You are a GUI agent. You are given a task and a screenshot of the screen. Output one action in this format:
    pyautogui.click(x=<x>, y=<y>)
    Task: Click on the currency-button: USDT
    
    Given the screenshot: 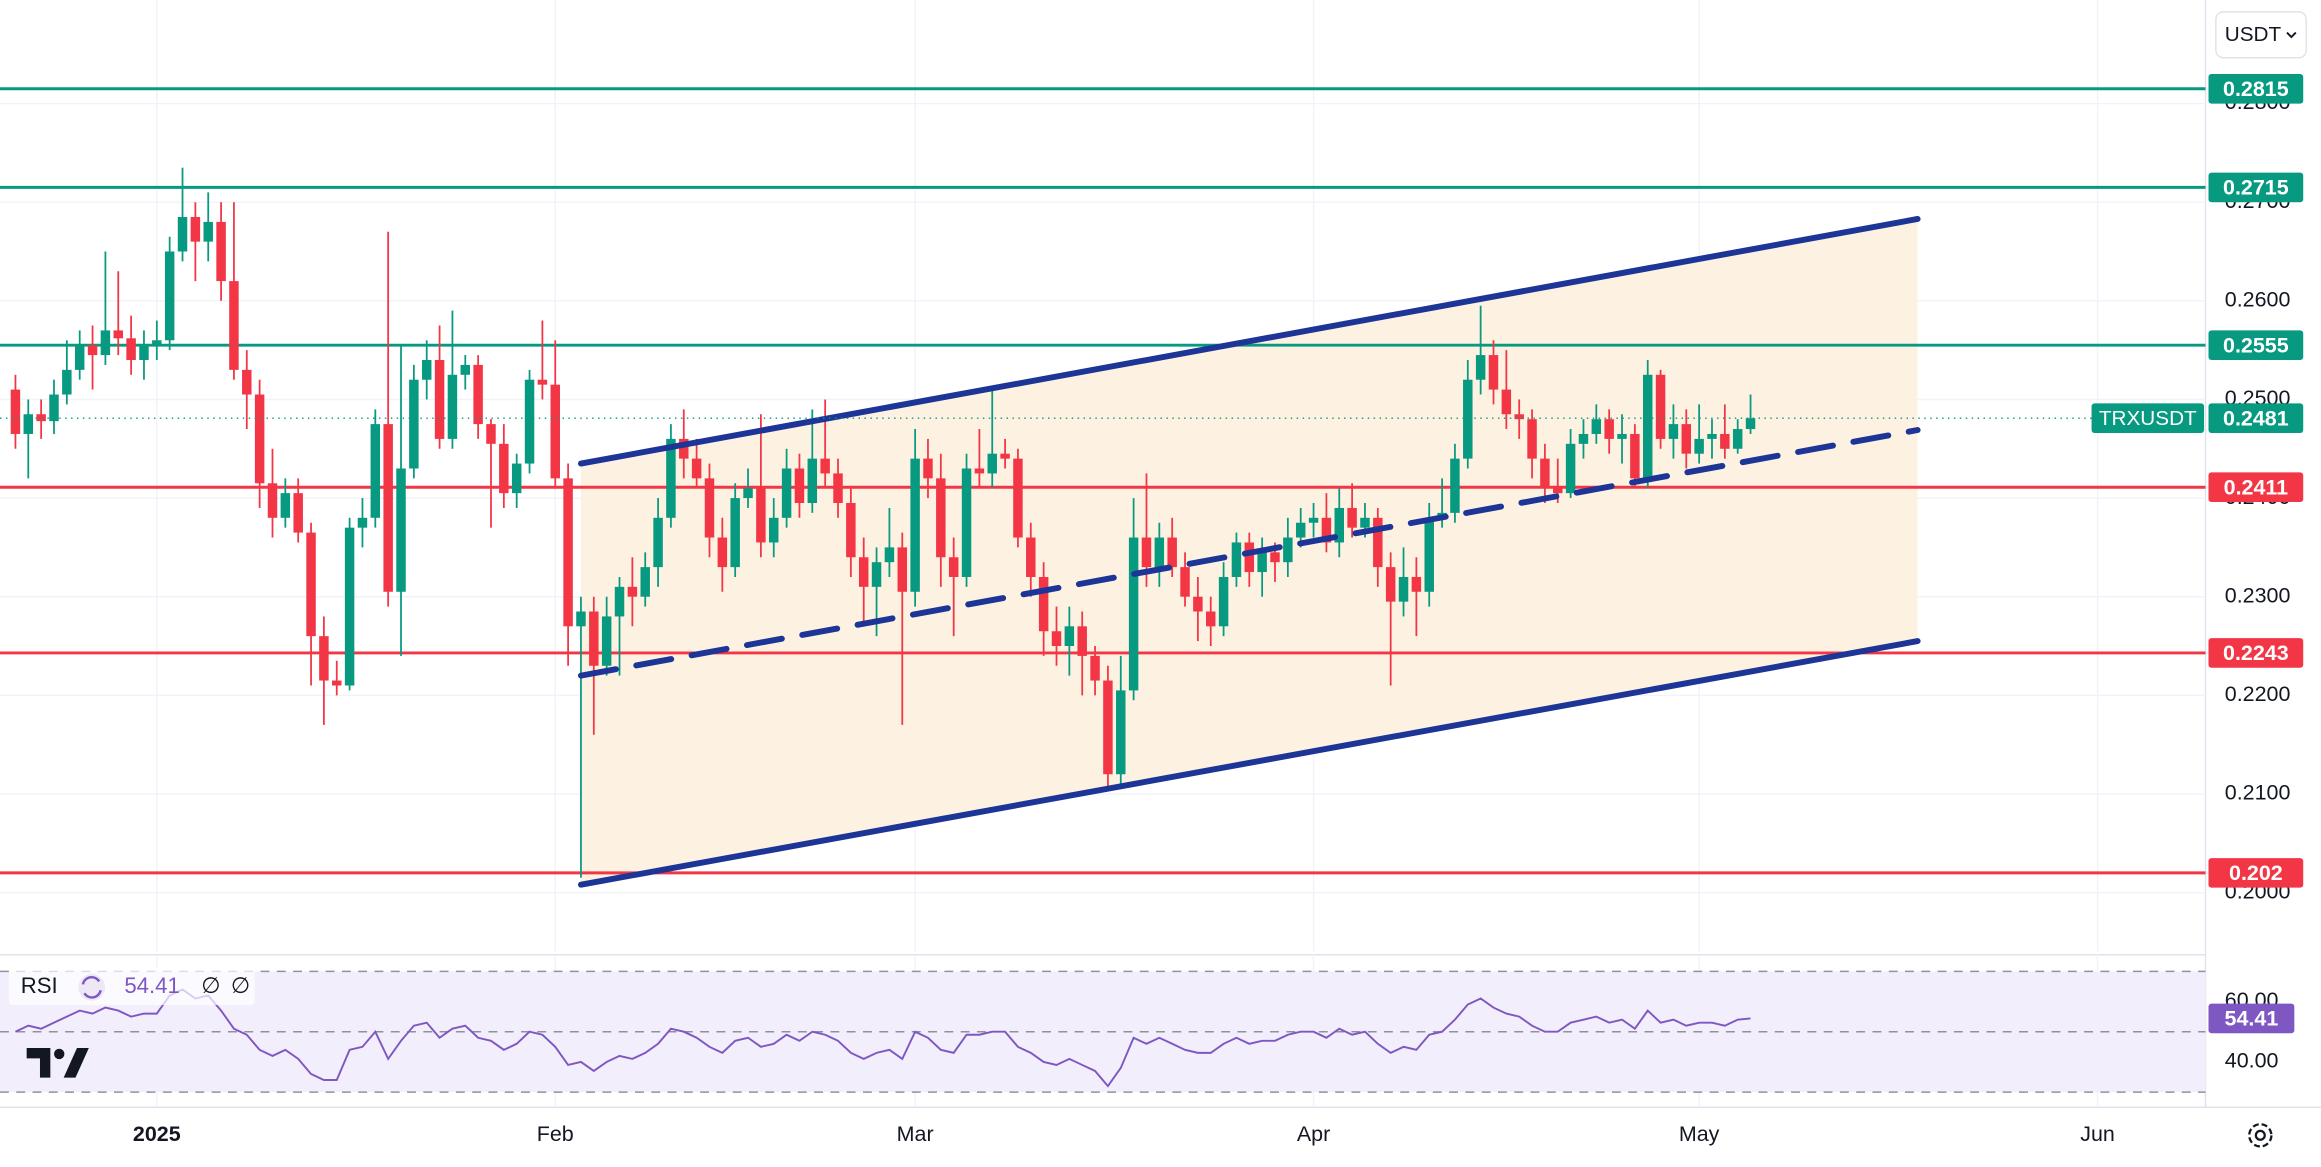 What is the action you would take?
    pyautogui.click(x=2261, y=35)
    